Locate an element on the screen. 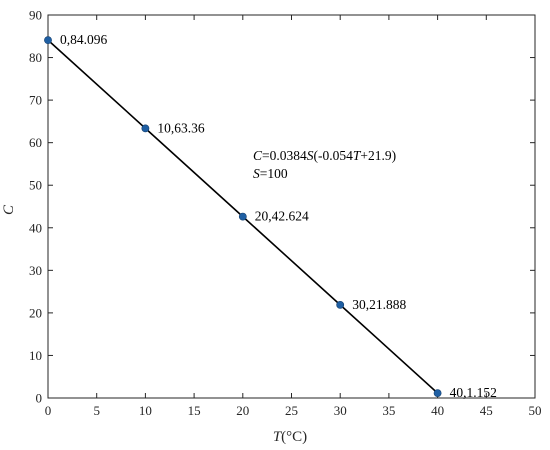 This screenshot has height=450, width=550. x-tick-label: 15 is located at coordinates (194, 410).